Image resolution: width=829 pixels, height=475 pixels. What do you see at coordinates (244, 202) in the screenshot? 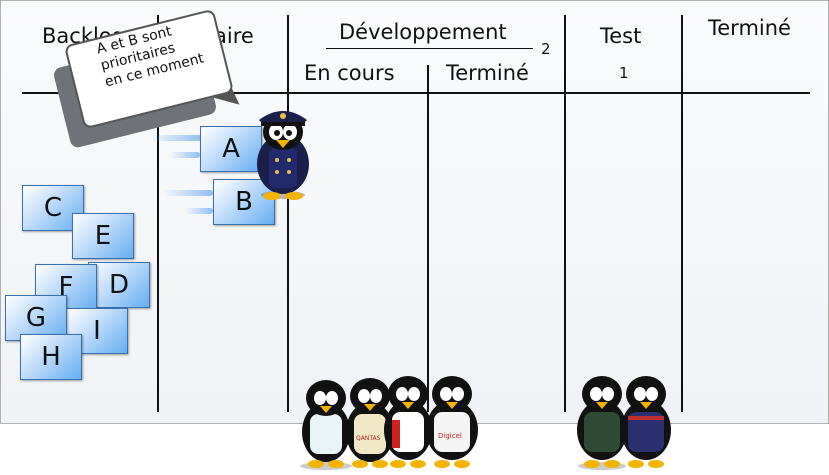
I see `card-b: B` at bounding box center [244, 202].